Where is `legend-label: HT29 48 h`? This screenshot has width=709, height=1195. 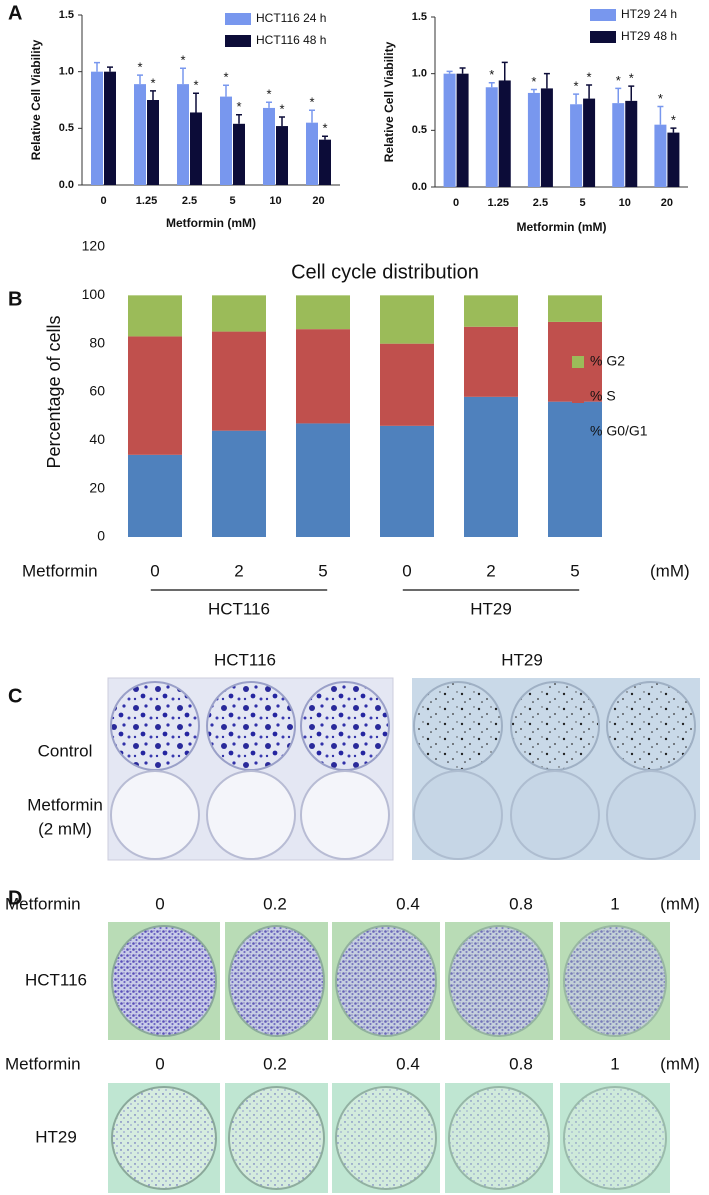
legend-label: HT29 48 h is located at coordinates (649, 36).